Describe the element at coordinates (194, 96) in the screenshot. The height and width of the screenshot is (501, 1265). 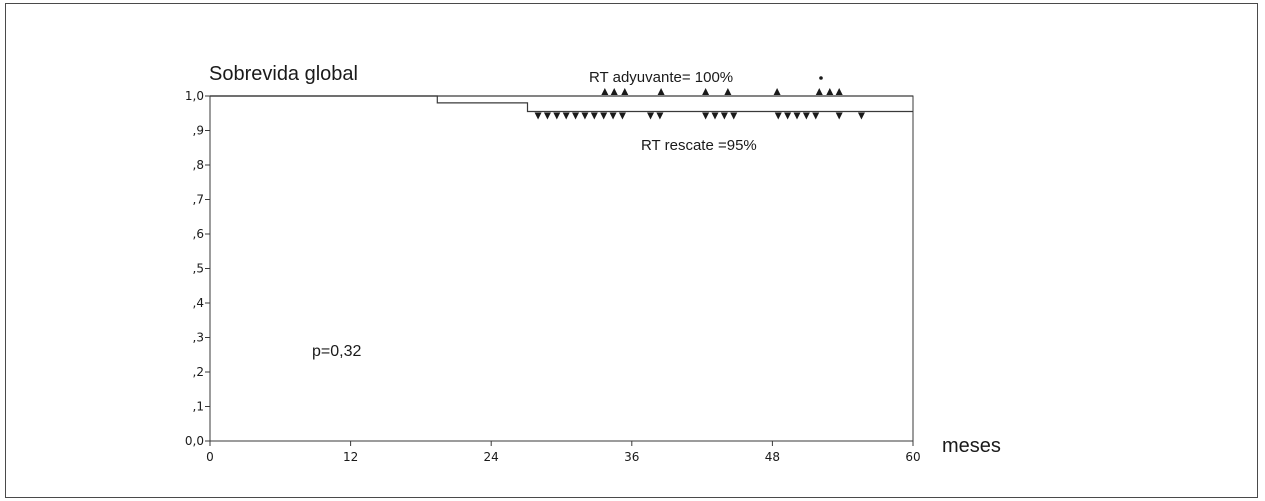
I see `y-tick-label: 1,0` at that location.